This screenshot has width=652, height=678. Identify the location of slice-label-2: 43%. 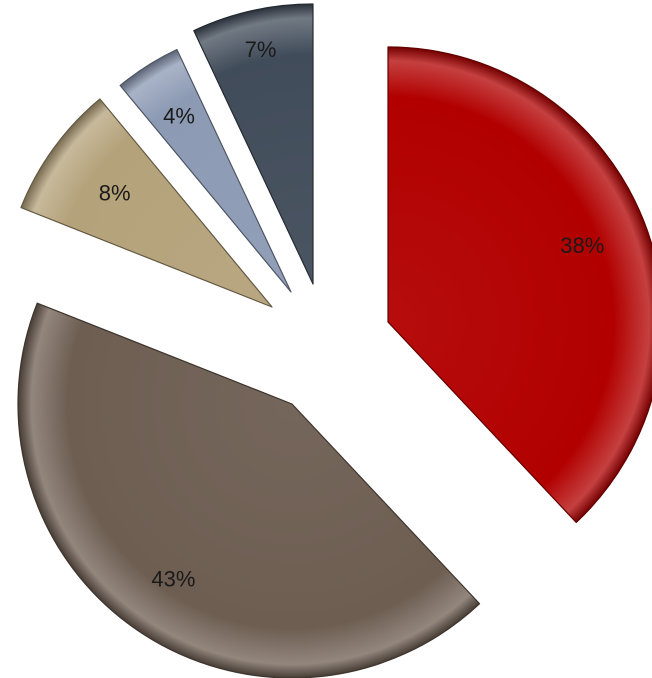
(173, 579).